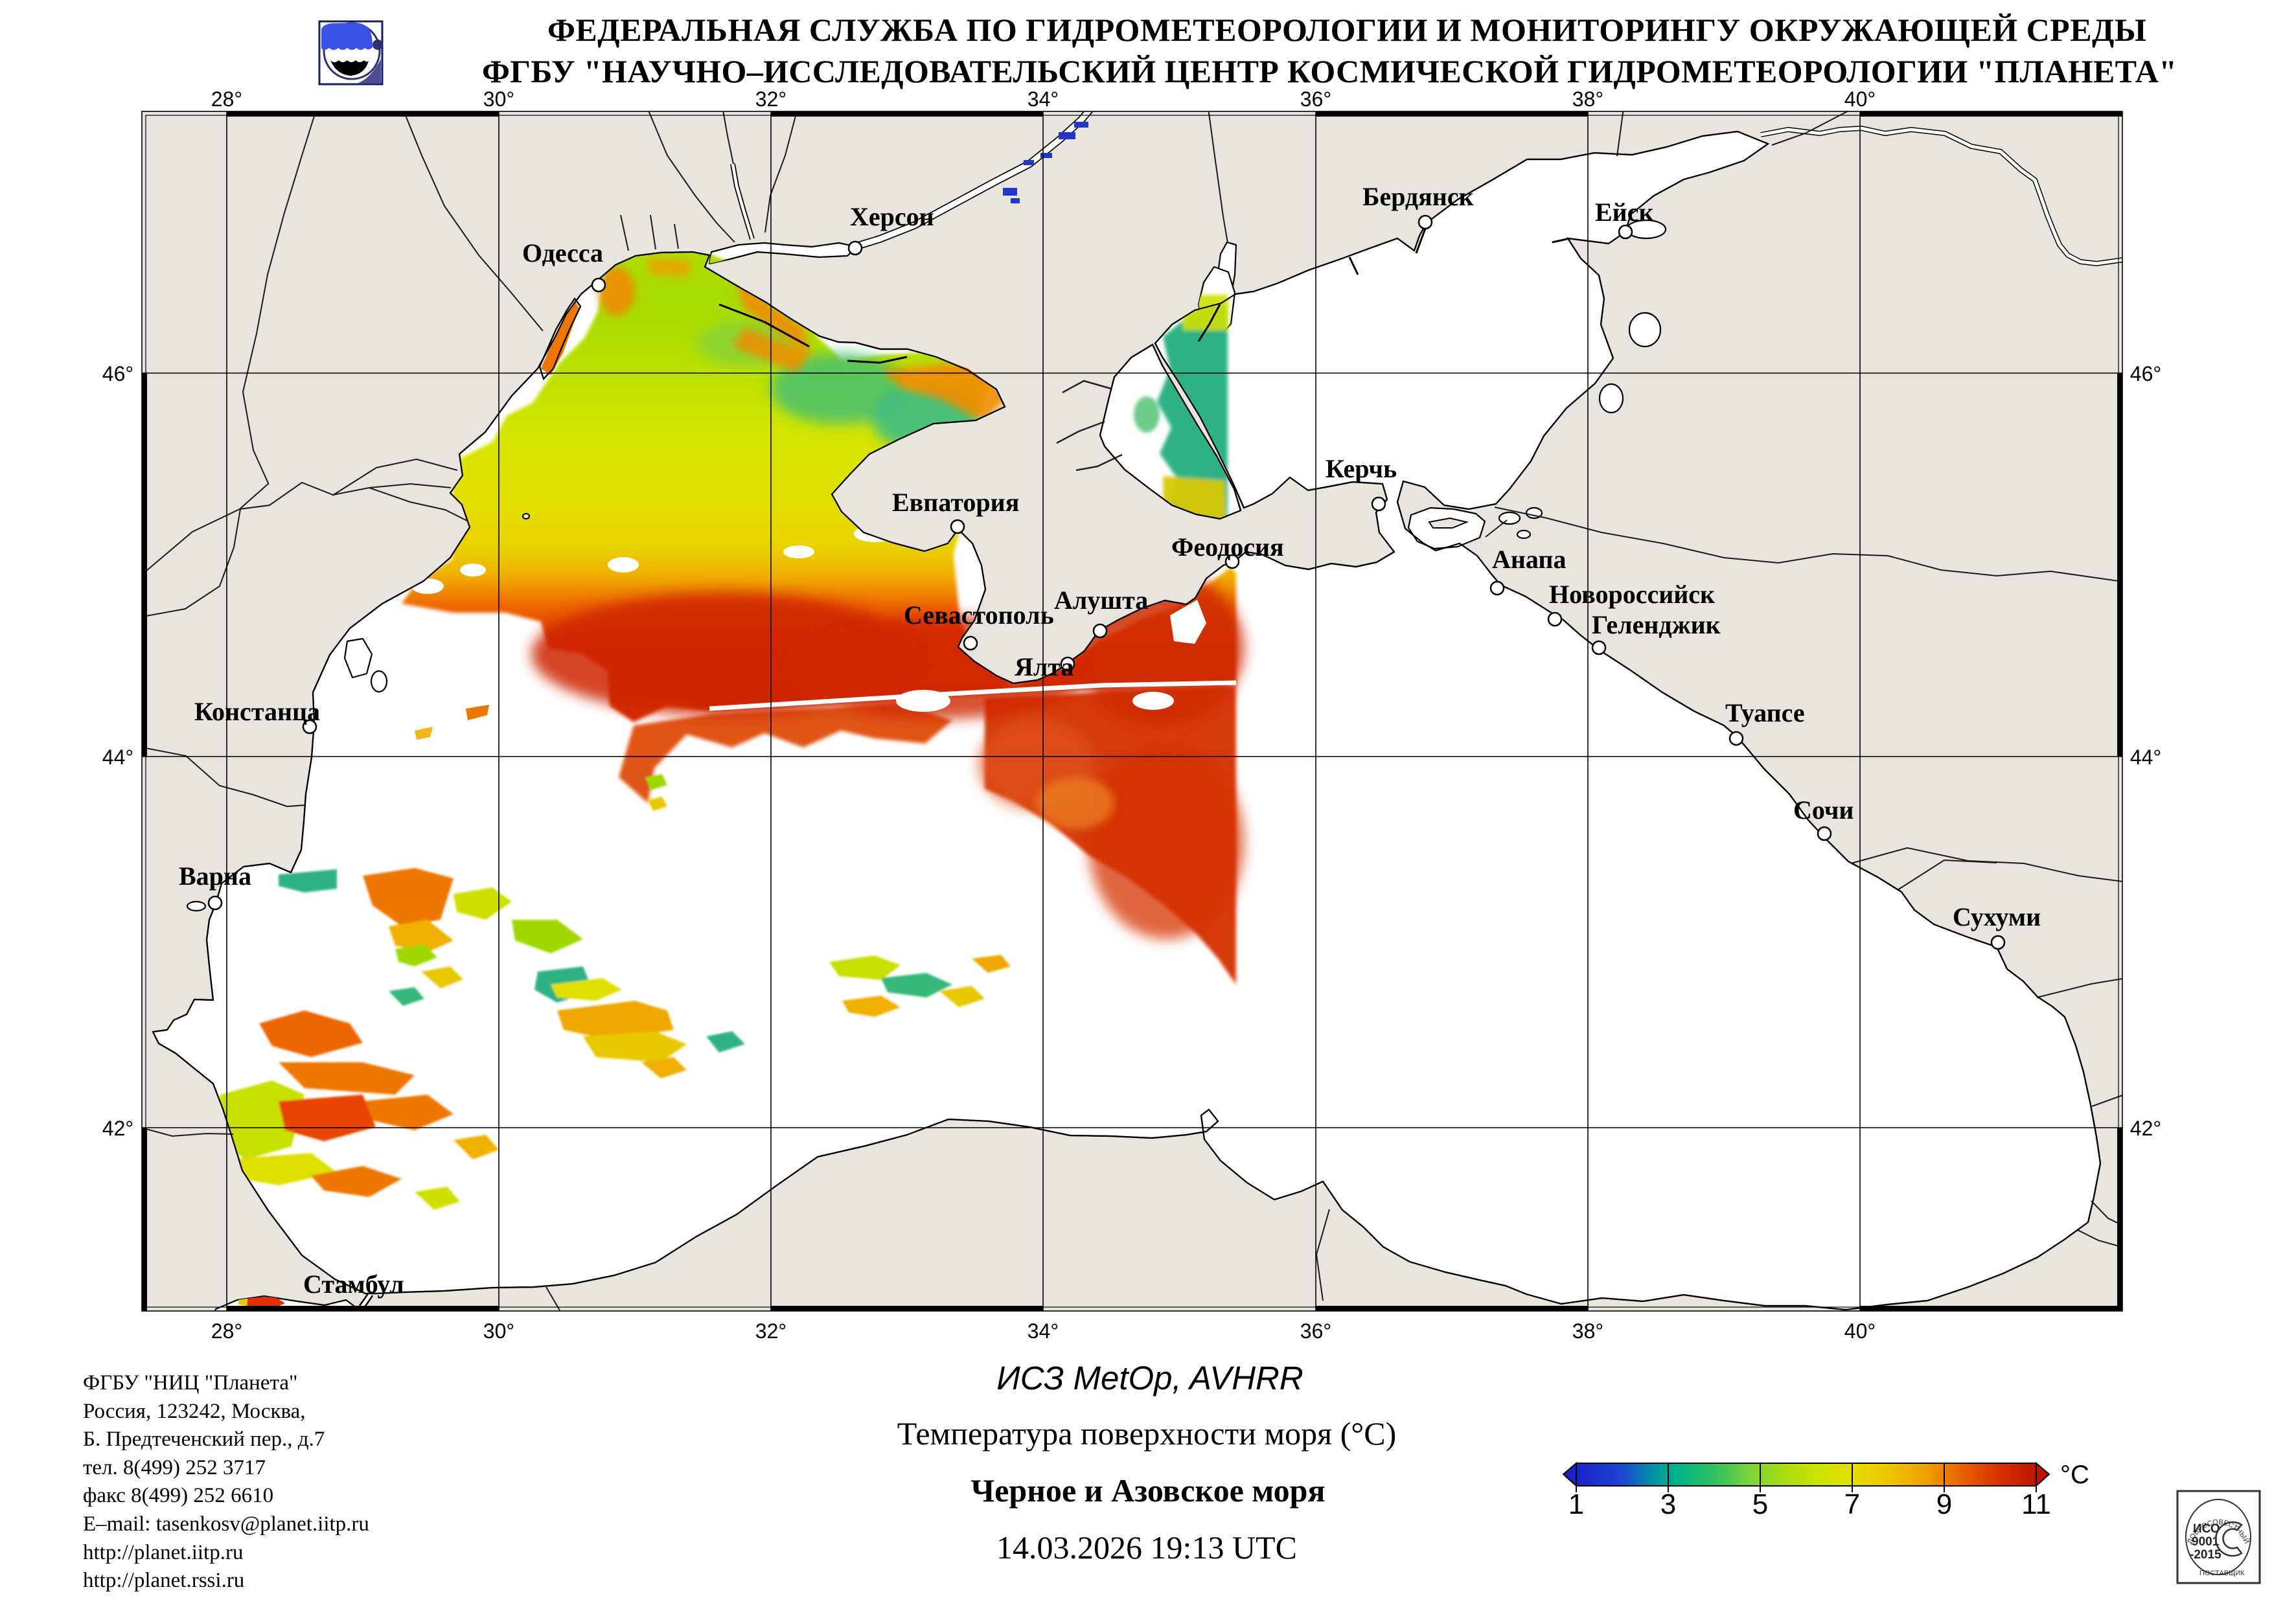  What do you see at coordinates (1149, 1378) in the screenshot?
I see `svg-text: ИСЗ MetOp, AVHRR` at bounding box center [1149, 1378].